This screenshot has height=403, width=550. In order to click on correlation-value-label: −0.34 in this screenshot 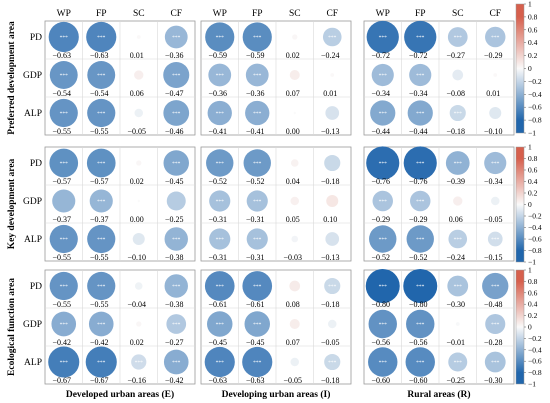, I will do `click(493, 181)`.